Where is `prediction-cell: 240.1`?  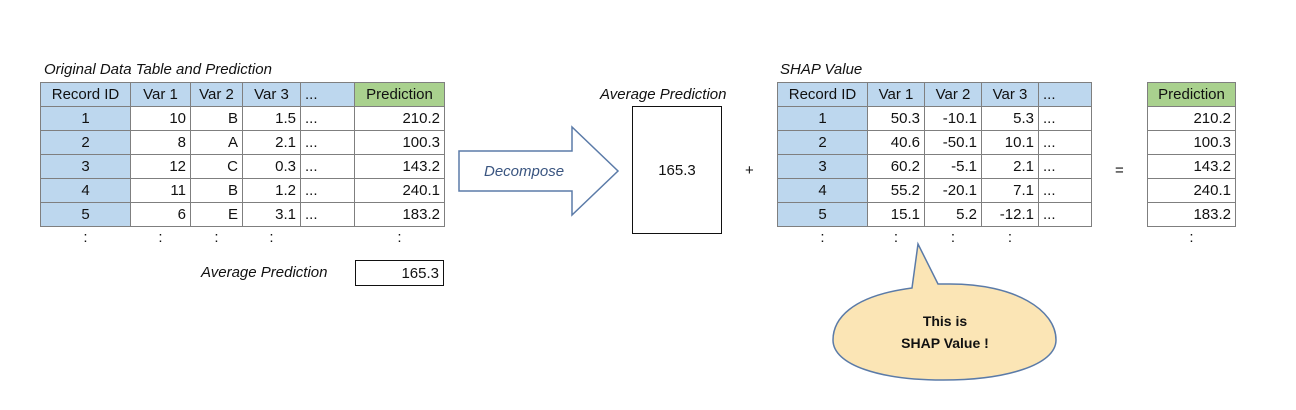 prediction-cell: 240.1 is located at coordinates (1191, 190).